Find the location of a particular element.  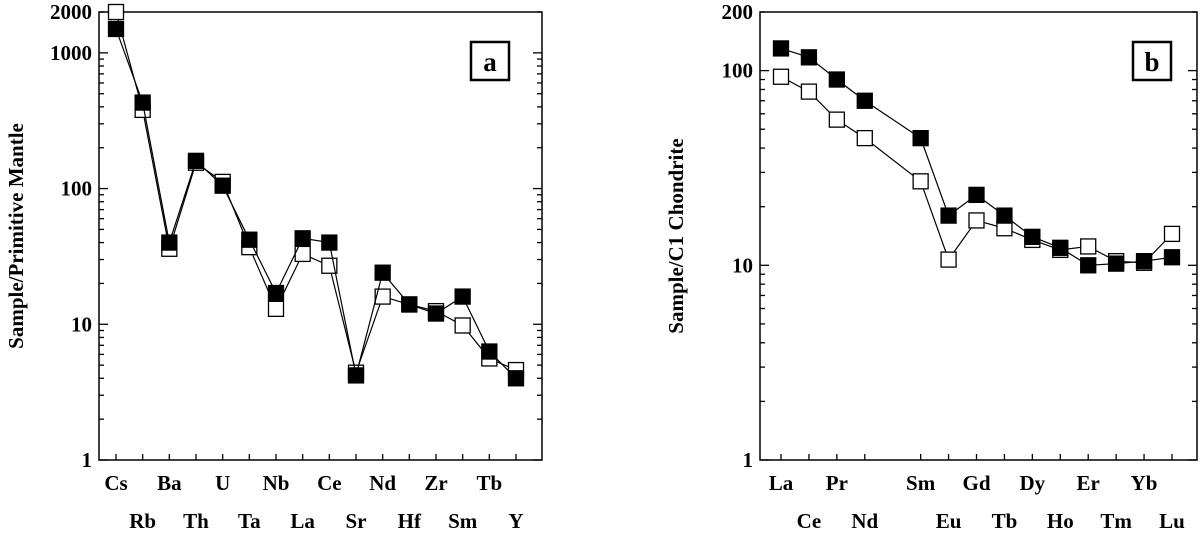

x-tick-label: Cs is located at coordinates (115, 483).